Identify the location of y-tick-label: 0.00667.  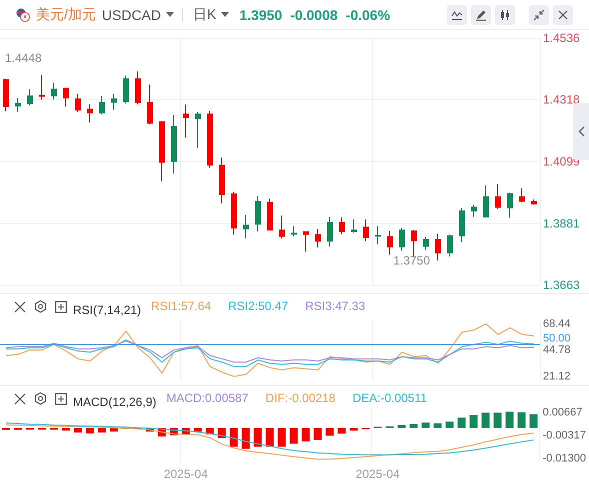
(562, 412).